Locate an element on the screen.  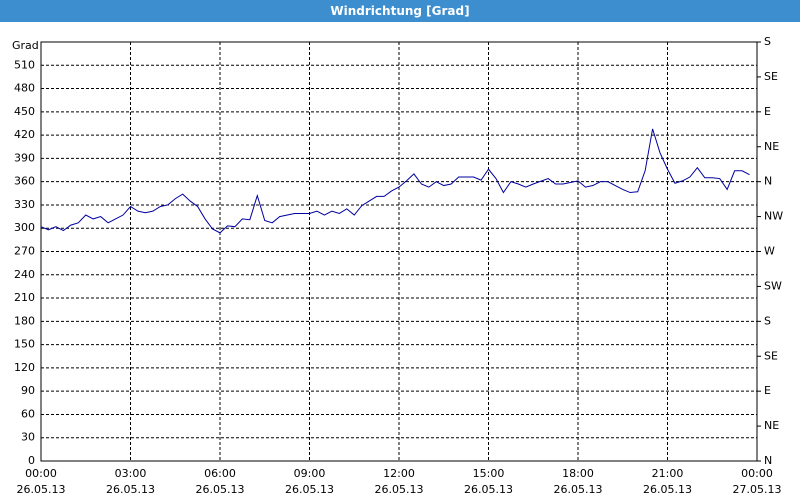
y-tick-label: 270 is located at coordinates (24, 251).